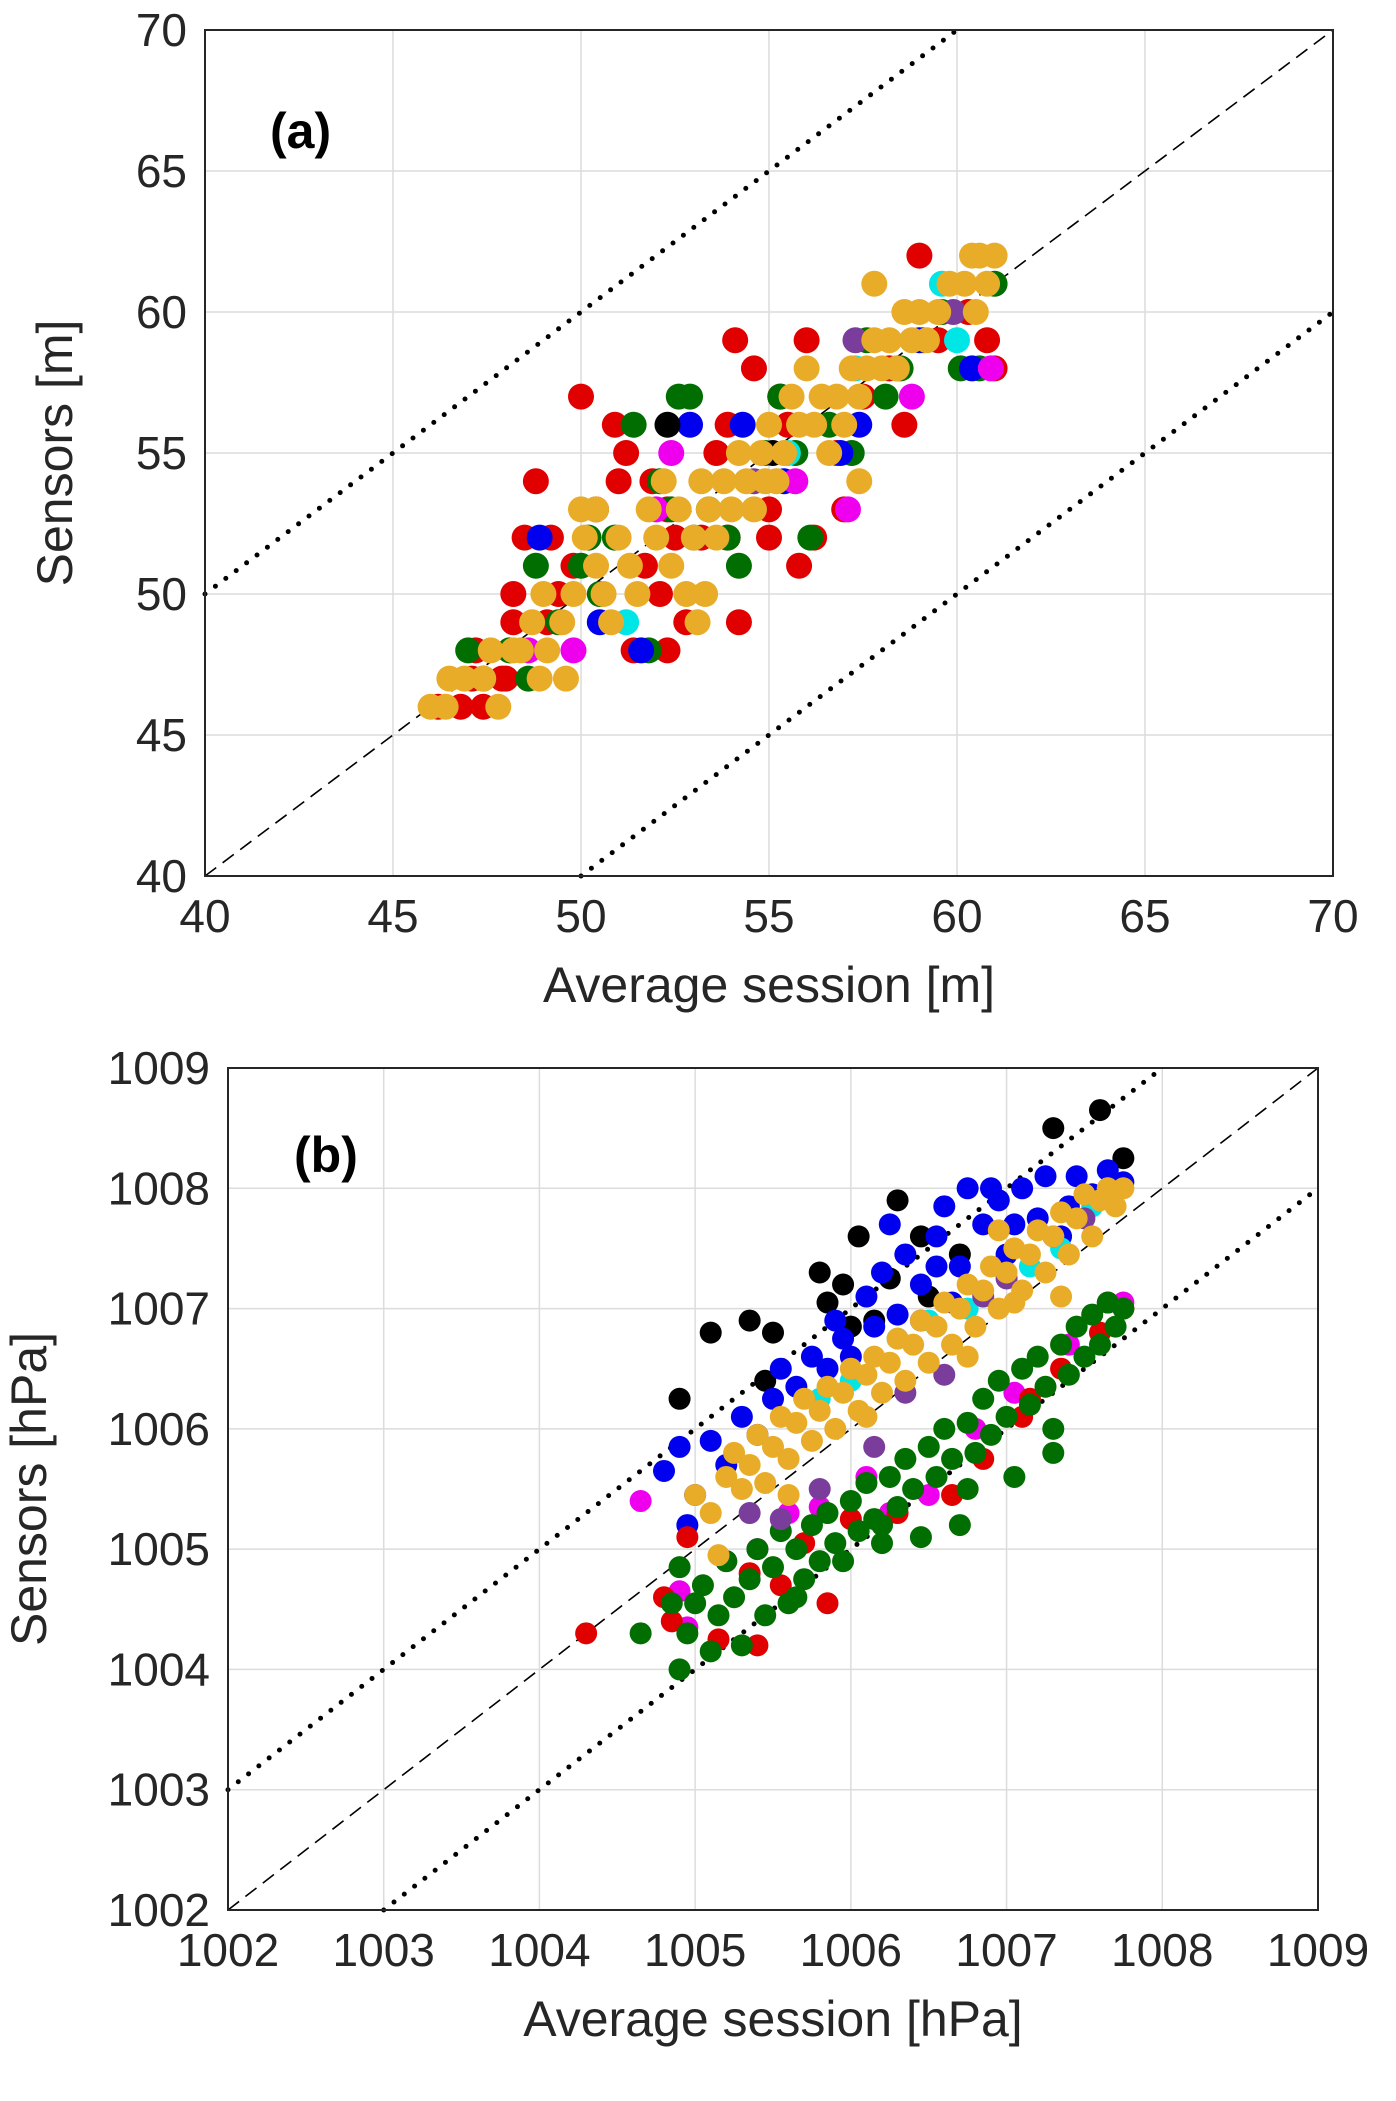  Describe the element at coordinates (1332, 916) in the screenshot. I see `x-tick-label: 70` at that location.